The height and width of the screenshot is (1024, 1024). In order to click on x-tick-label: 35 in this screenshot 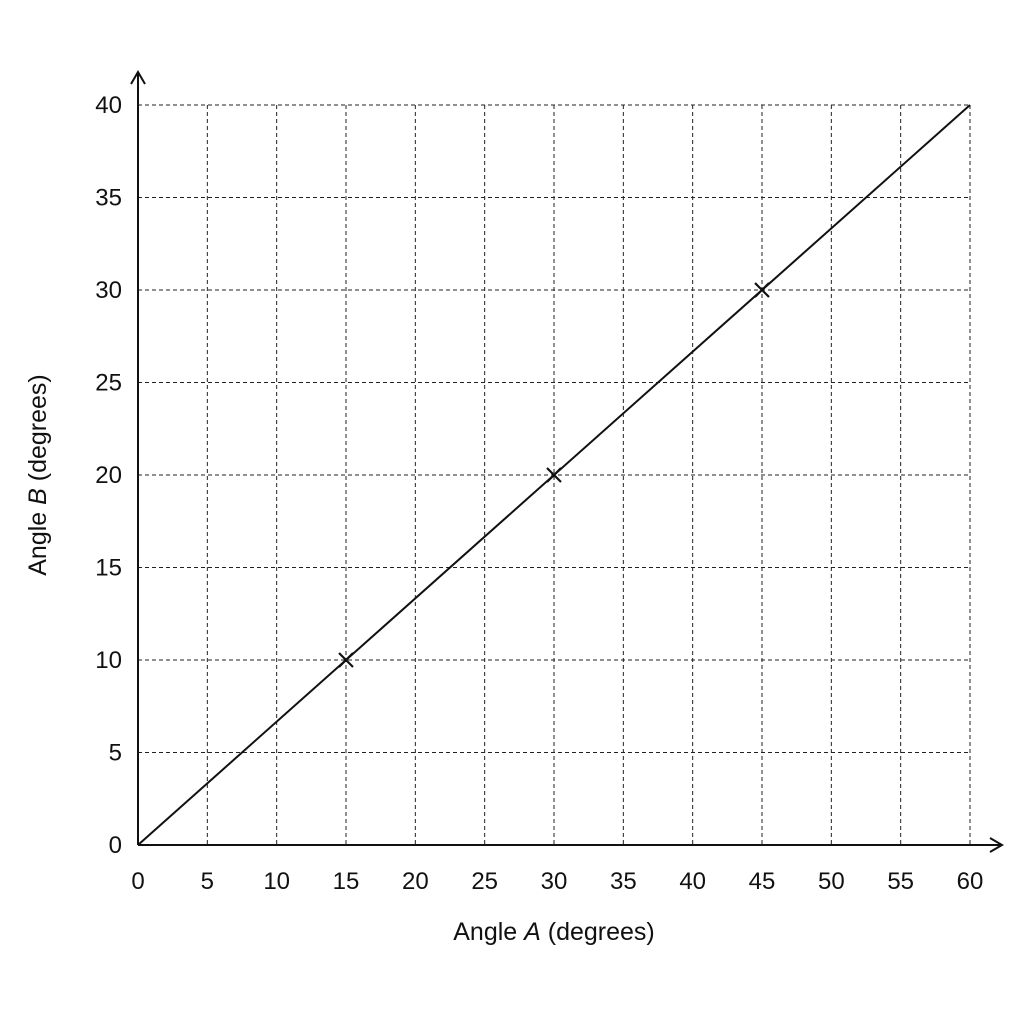, I will do `click(623, 881)`.